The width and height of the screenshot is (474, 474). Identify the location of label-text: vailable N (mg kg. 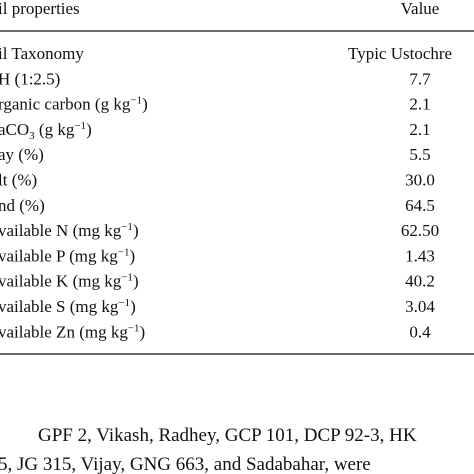
(61, 230).